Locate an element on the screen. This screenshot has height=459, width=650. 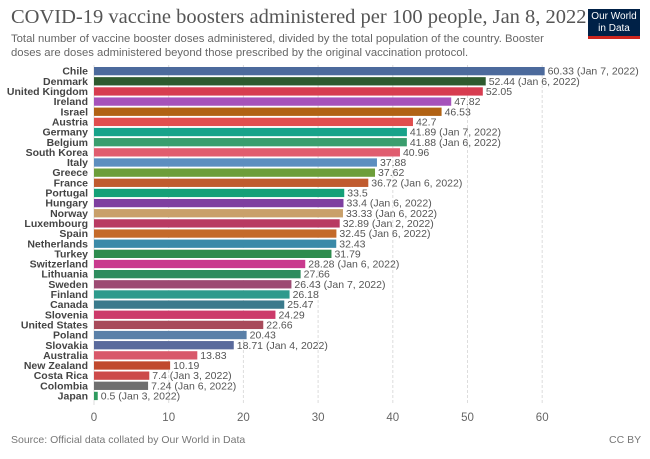
category-label-17: Netherlands is located at coordinates (57, 244).